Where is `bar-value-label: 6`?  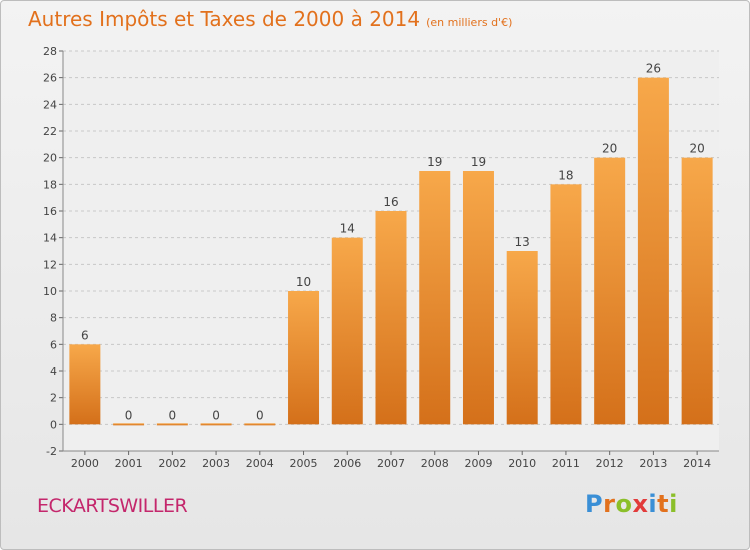 bar-value-label: 6 is located at coordinates (85, 335).